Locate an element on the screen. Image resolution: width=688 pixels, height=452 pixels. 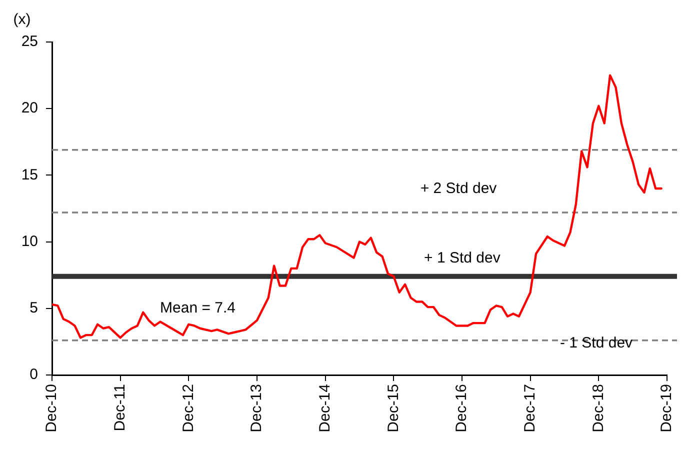
y-tick-label: 10 is located at coordinates (29, 241).